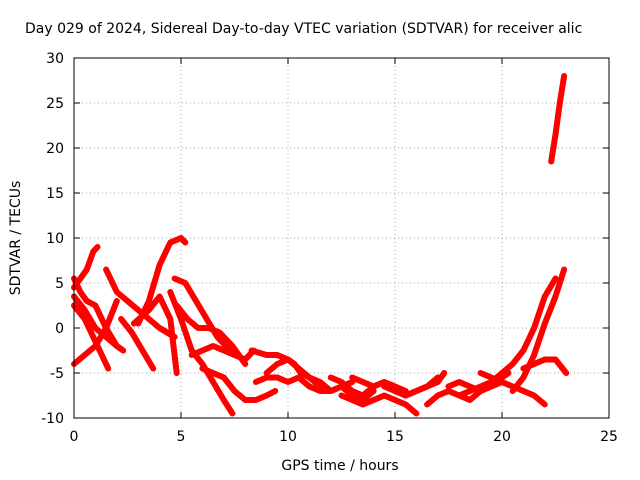 The image size is (640, 480). What do you see at coordinates (502, 437) in the screenshot?
I see `x-tick-label: 20` at bounding box center [502, 437].